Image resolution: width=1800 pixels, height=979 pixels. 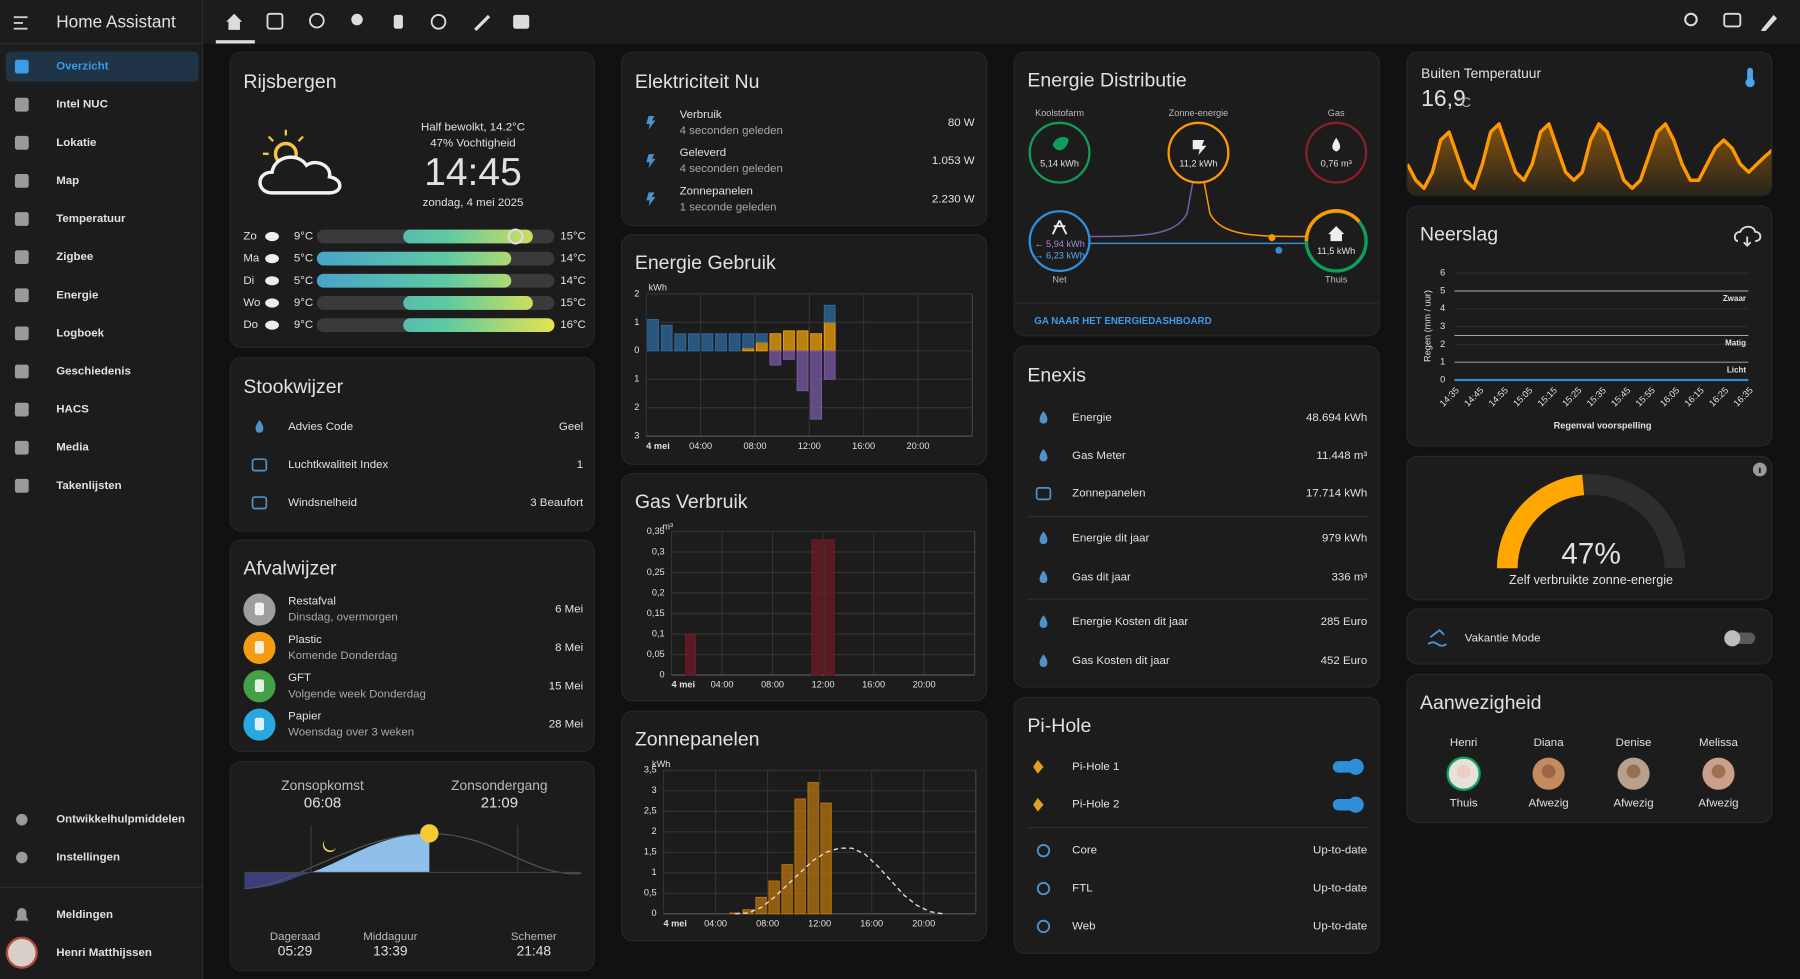 I want to click on sunset-time: 21:09, so click(x=499, y=803).